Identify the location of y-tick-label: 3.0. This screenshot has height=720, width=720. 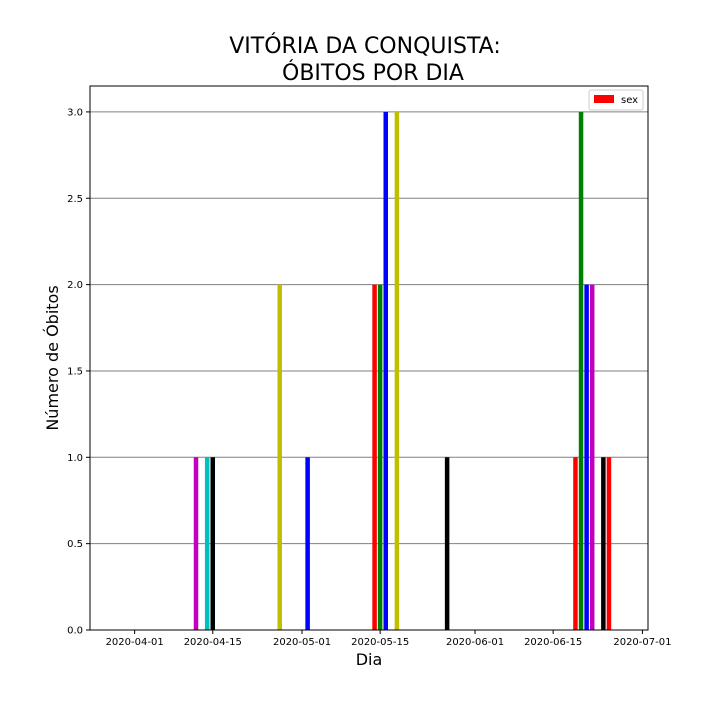
(75, 112).